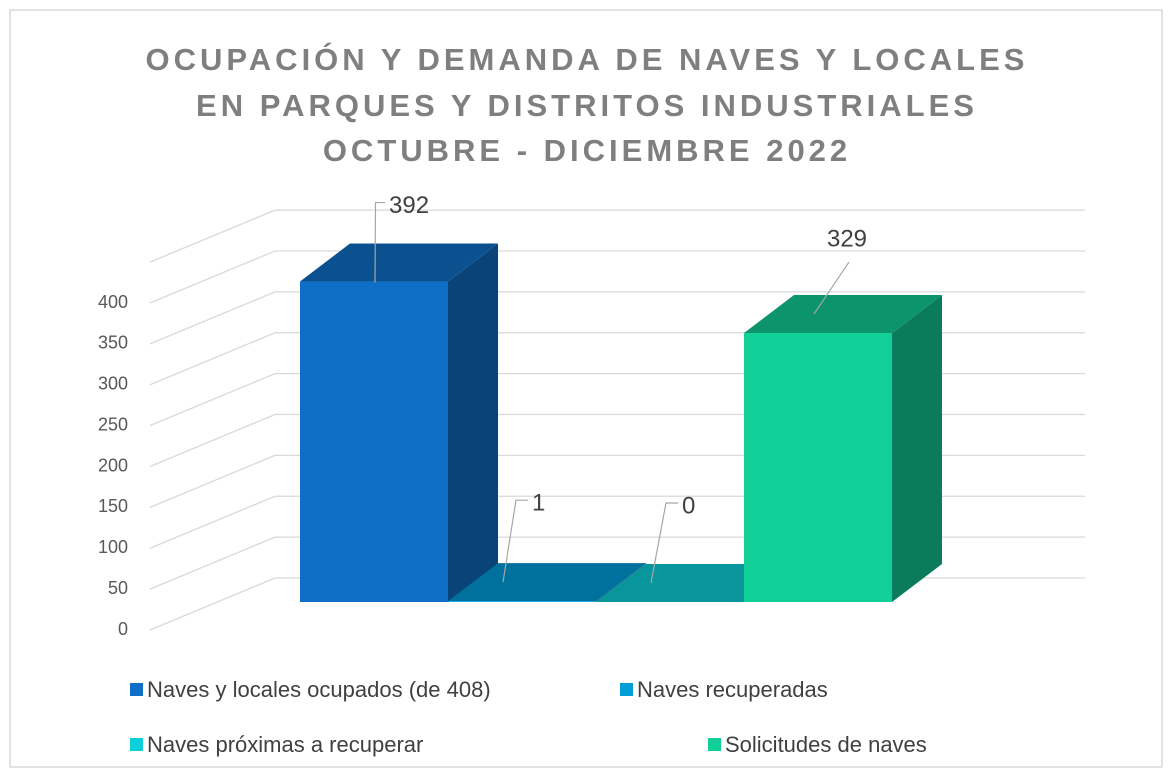  What do you see at coordinates (409, 205) in the screenshot?
I see `data-label: 392` at bounding box center [409, 205].